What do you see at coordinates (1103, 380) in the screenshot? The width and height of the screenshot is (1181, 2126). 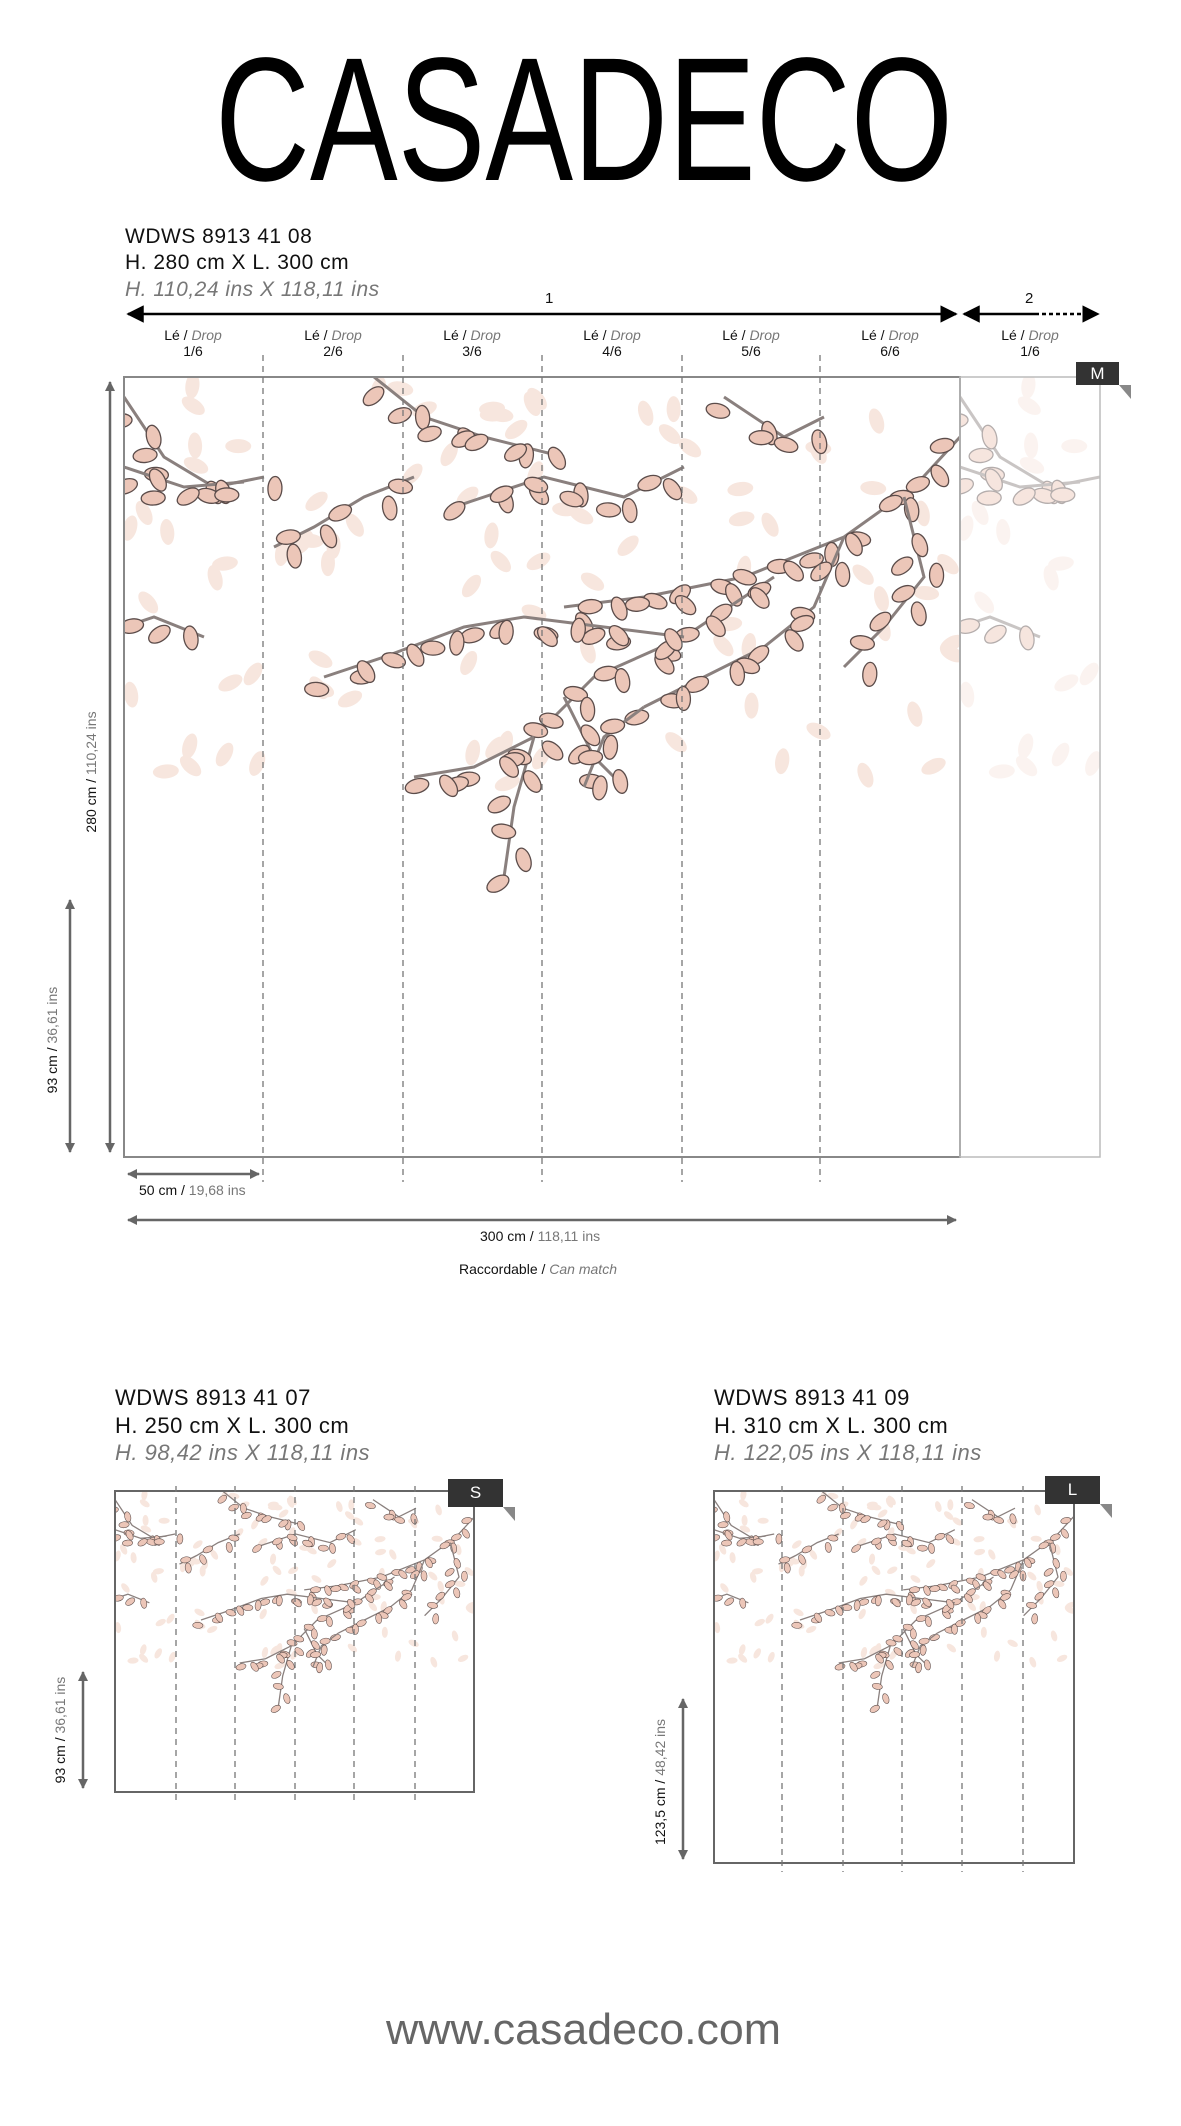 I see `size-badge-m: M` at bounding box center [1103, 380].